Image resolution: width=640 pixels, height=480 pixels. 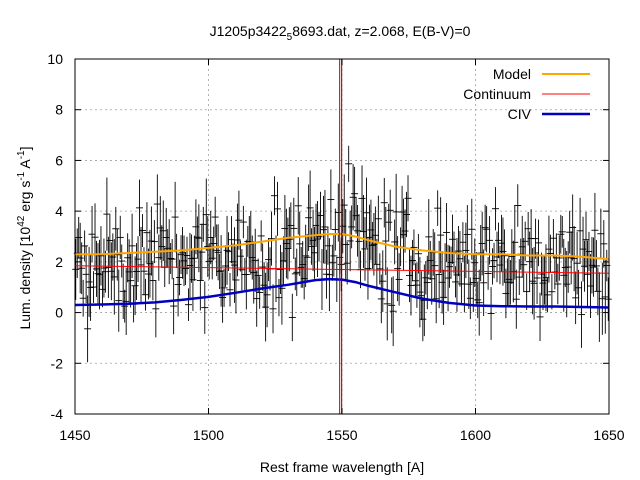 I want to click on y-axis-label: Lum. density [1042 erg s-1 A-1], so click(x=24, y=237).